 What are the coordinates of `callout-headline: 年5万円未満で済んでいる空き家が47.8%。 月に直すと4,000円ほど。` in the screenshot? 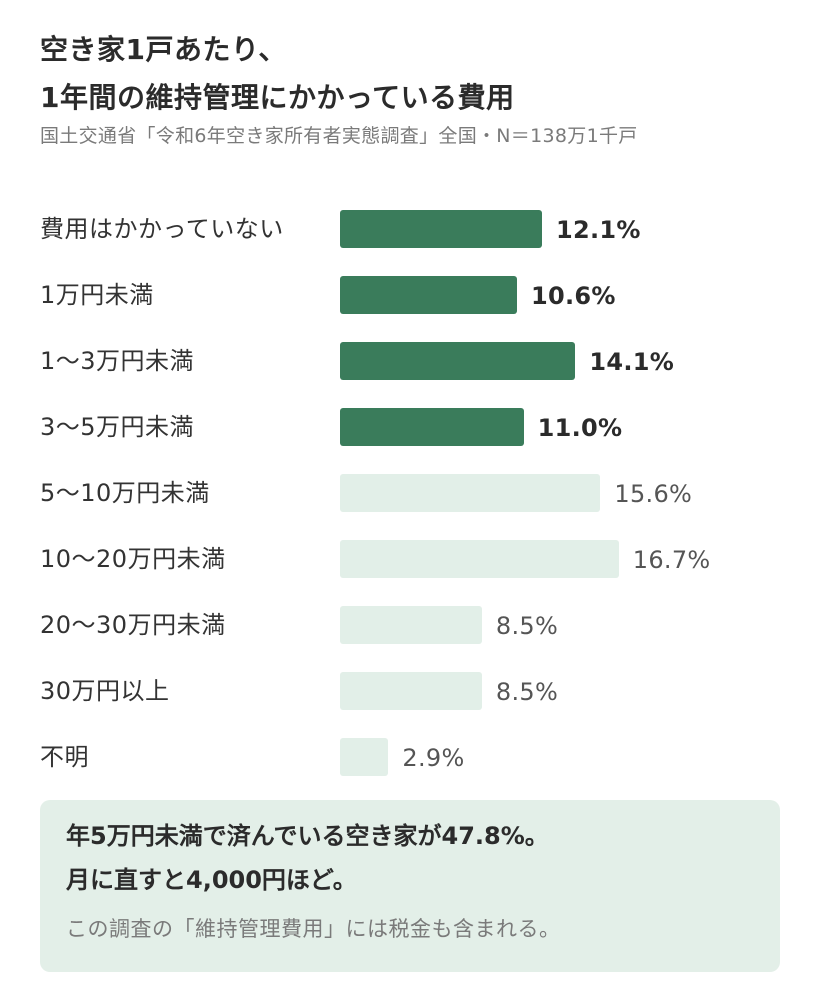 It's located at (416, 858).